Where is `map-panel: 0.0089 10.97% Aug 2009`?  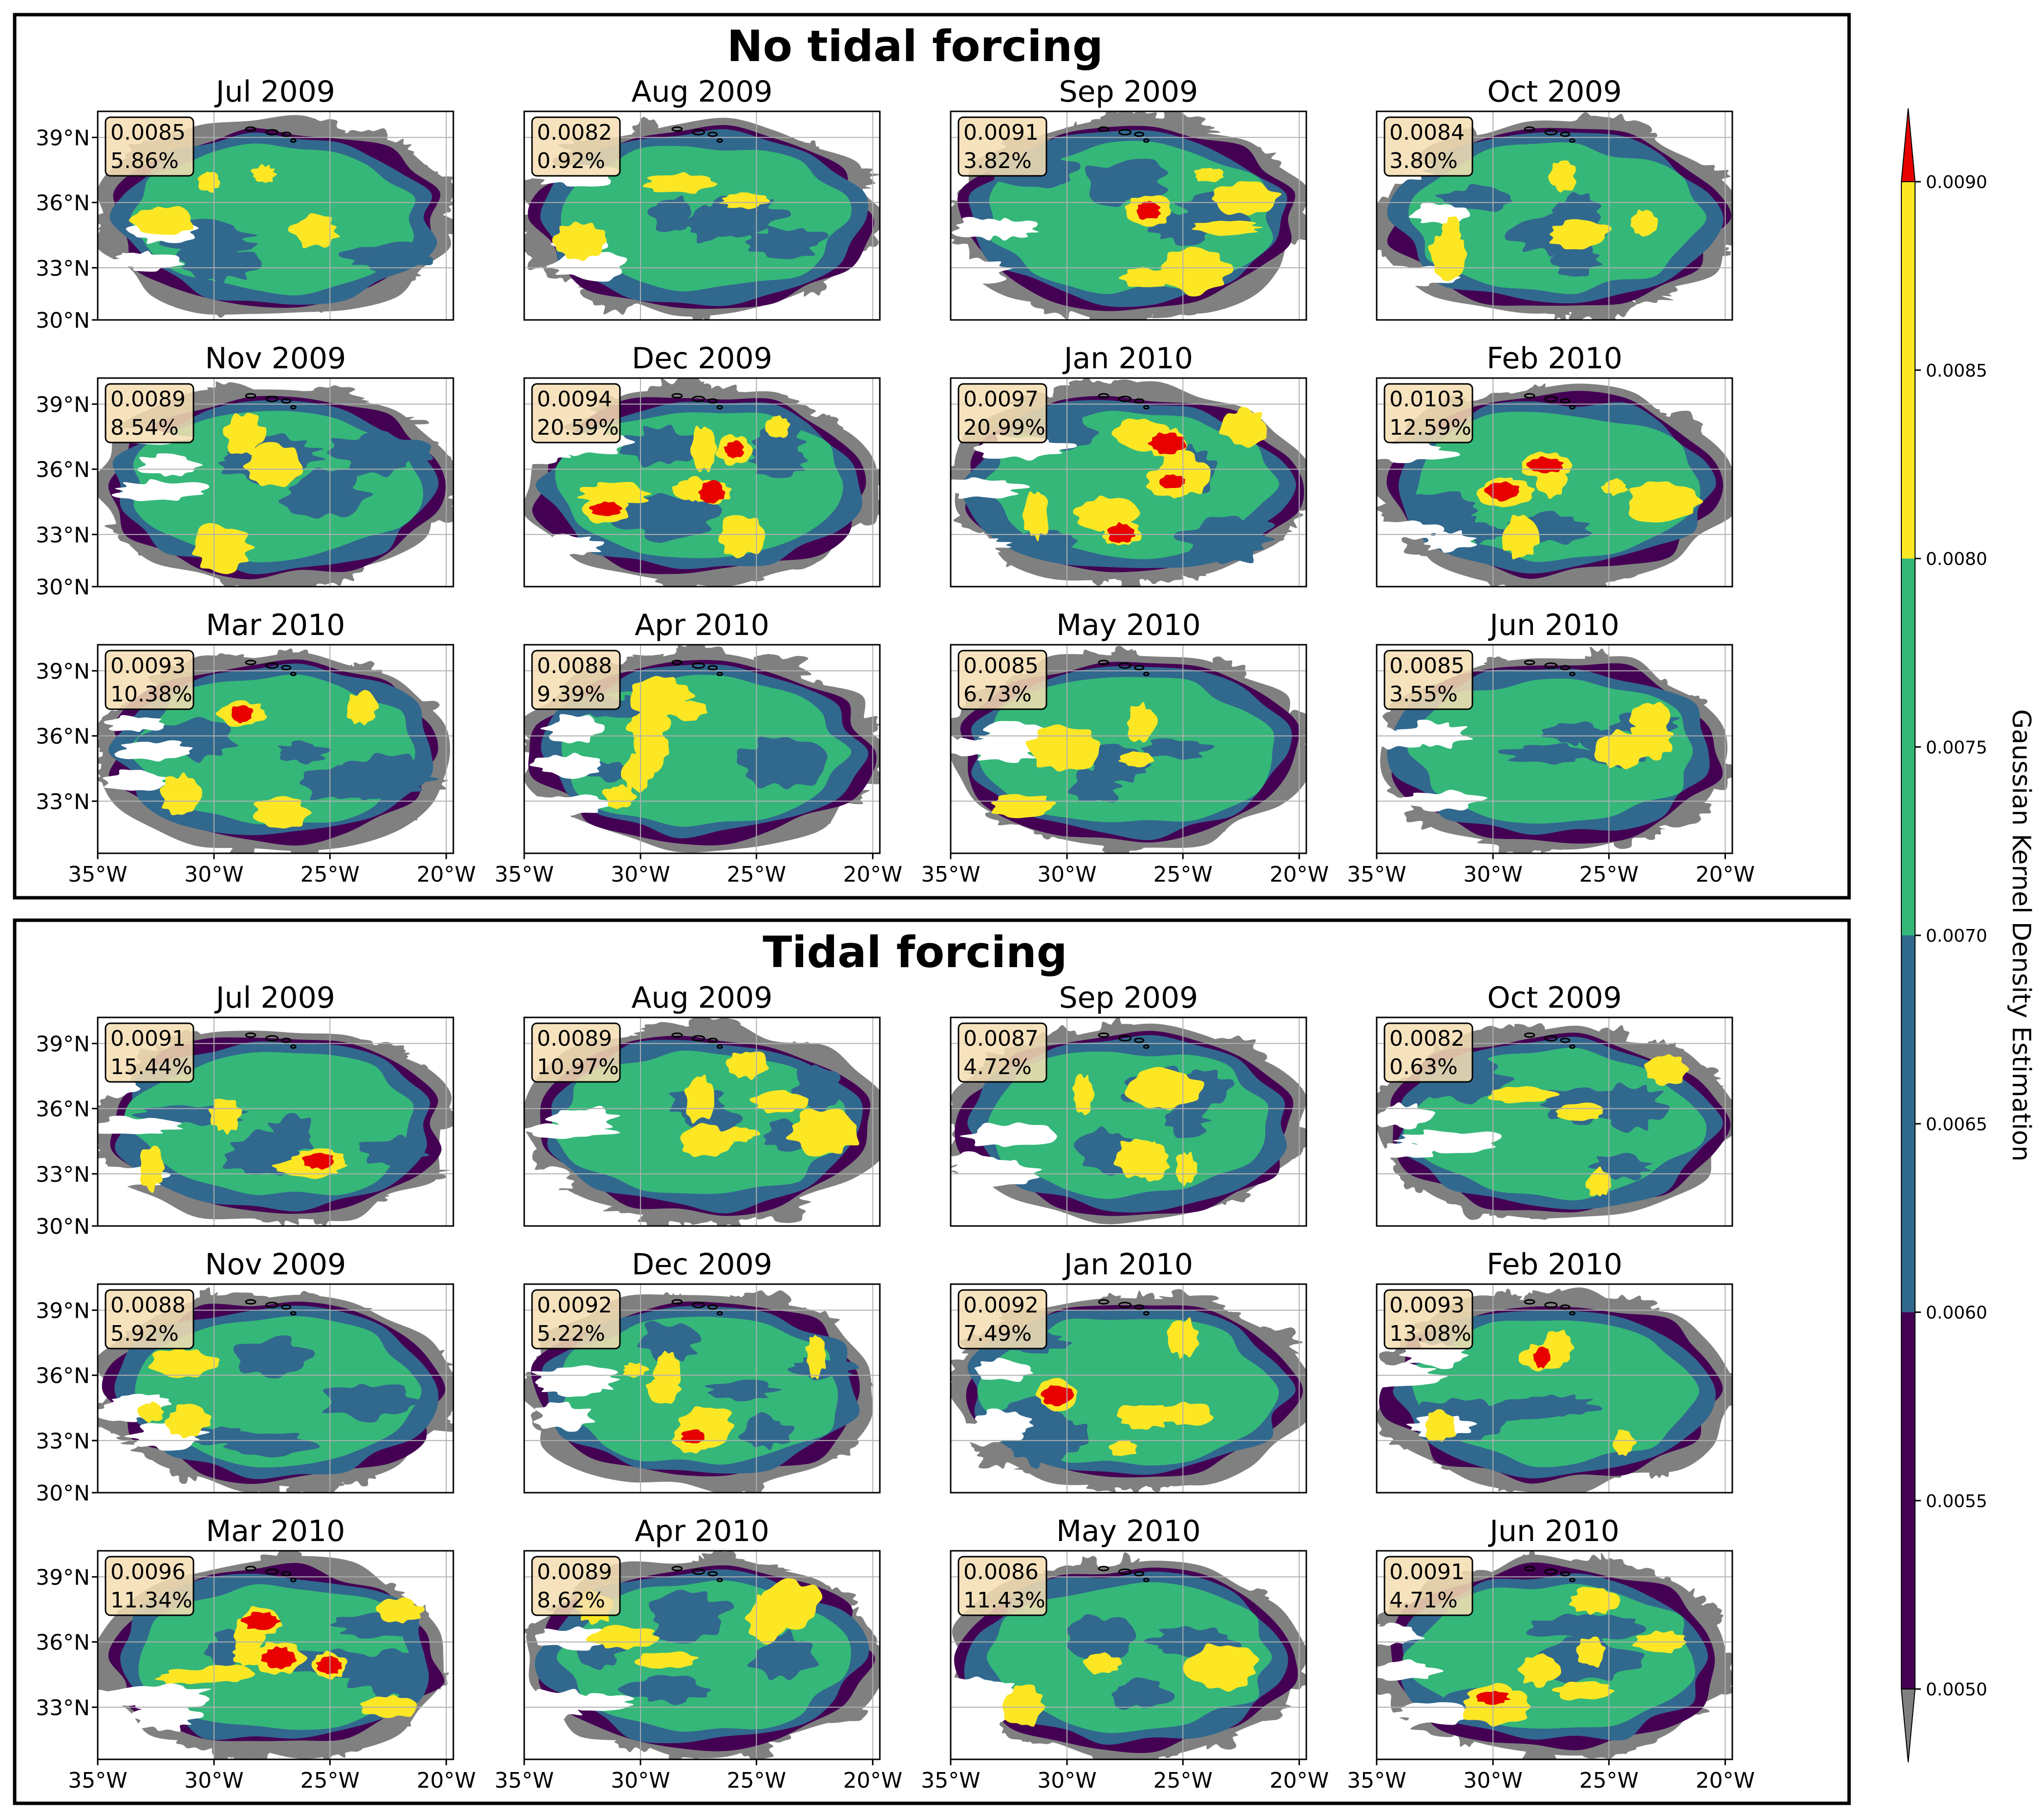
map-panel: 0.0089 10.97% Aug 2009 is located at coordinates (702, 1104).